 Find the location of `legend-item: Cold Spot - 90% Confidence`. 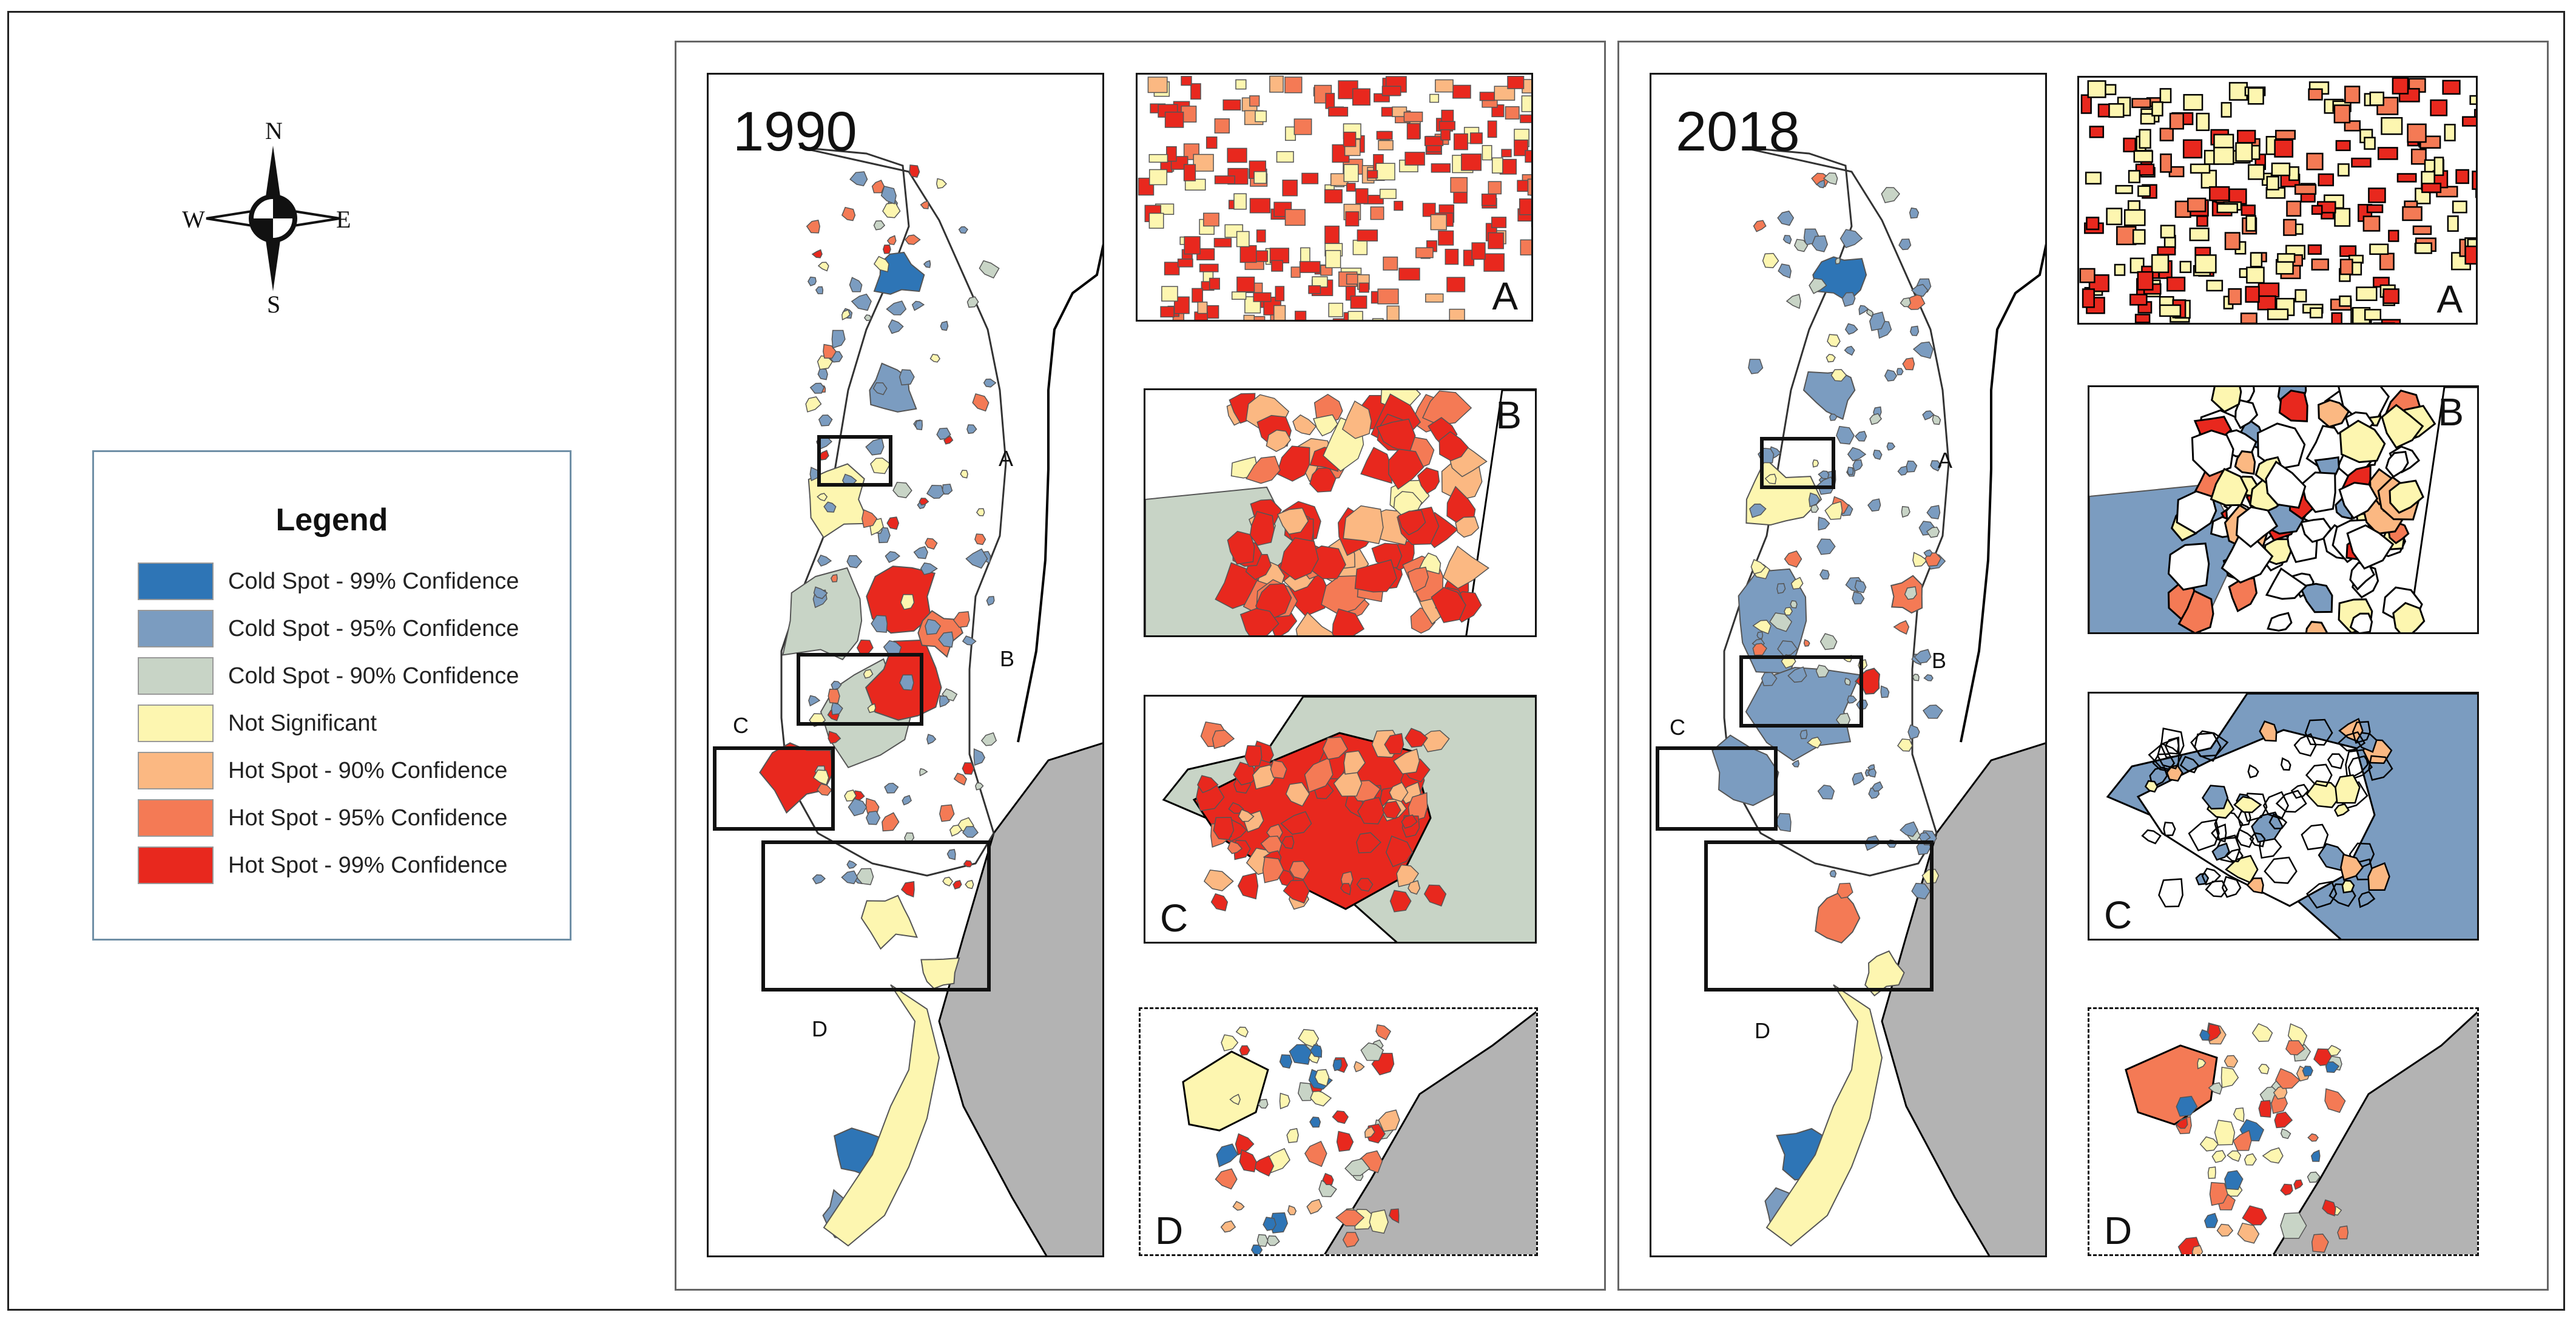

legend-item: Cold Spot - 90% Confidence is located at coordinates (328, 676).